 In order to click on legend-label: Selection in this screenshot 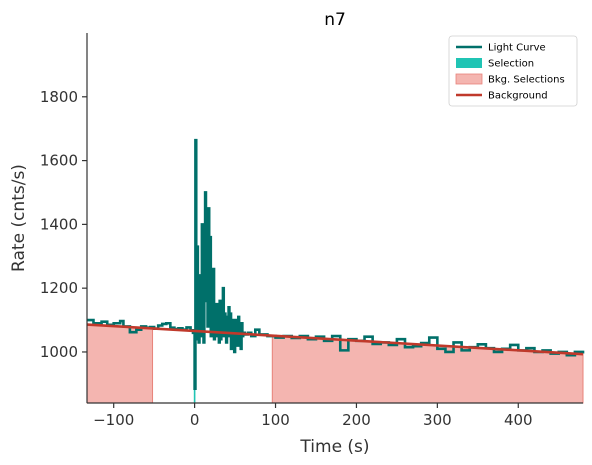, I will do `click(511, 64)`.